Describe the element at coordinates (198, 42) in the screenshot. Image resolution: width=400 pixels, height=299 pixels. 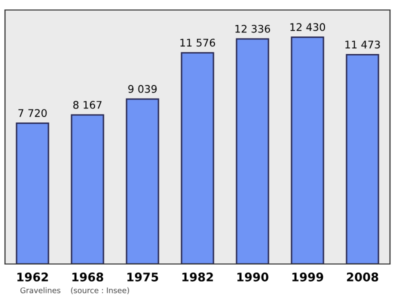
I see `data-label: 11 576` at that location.